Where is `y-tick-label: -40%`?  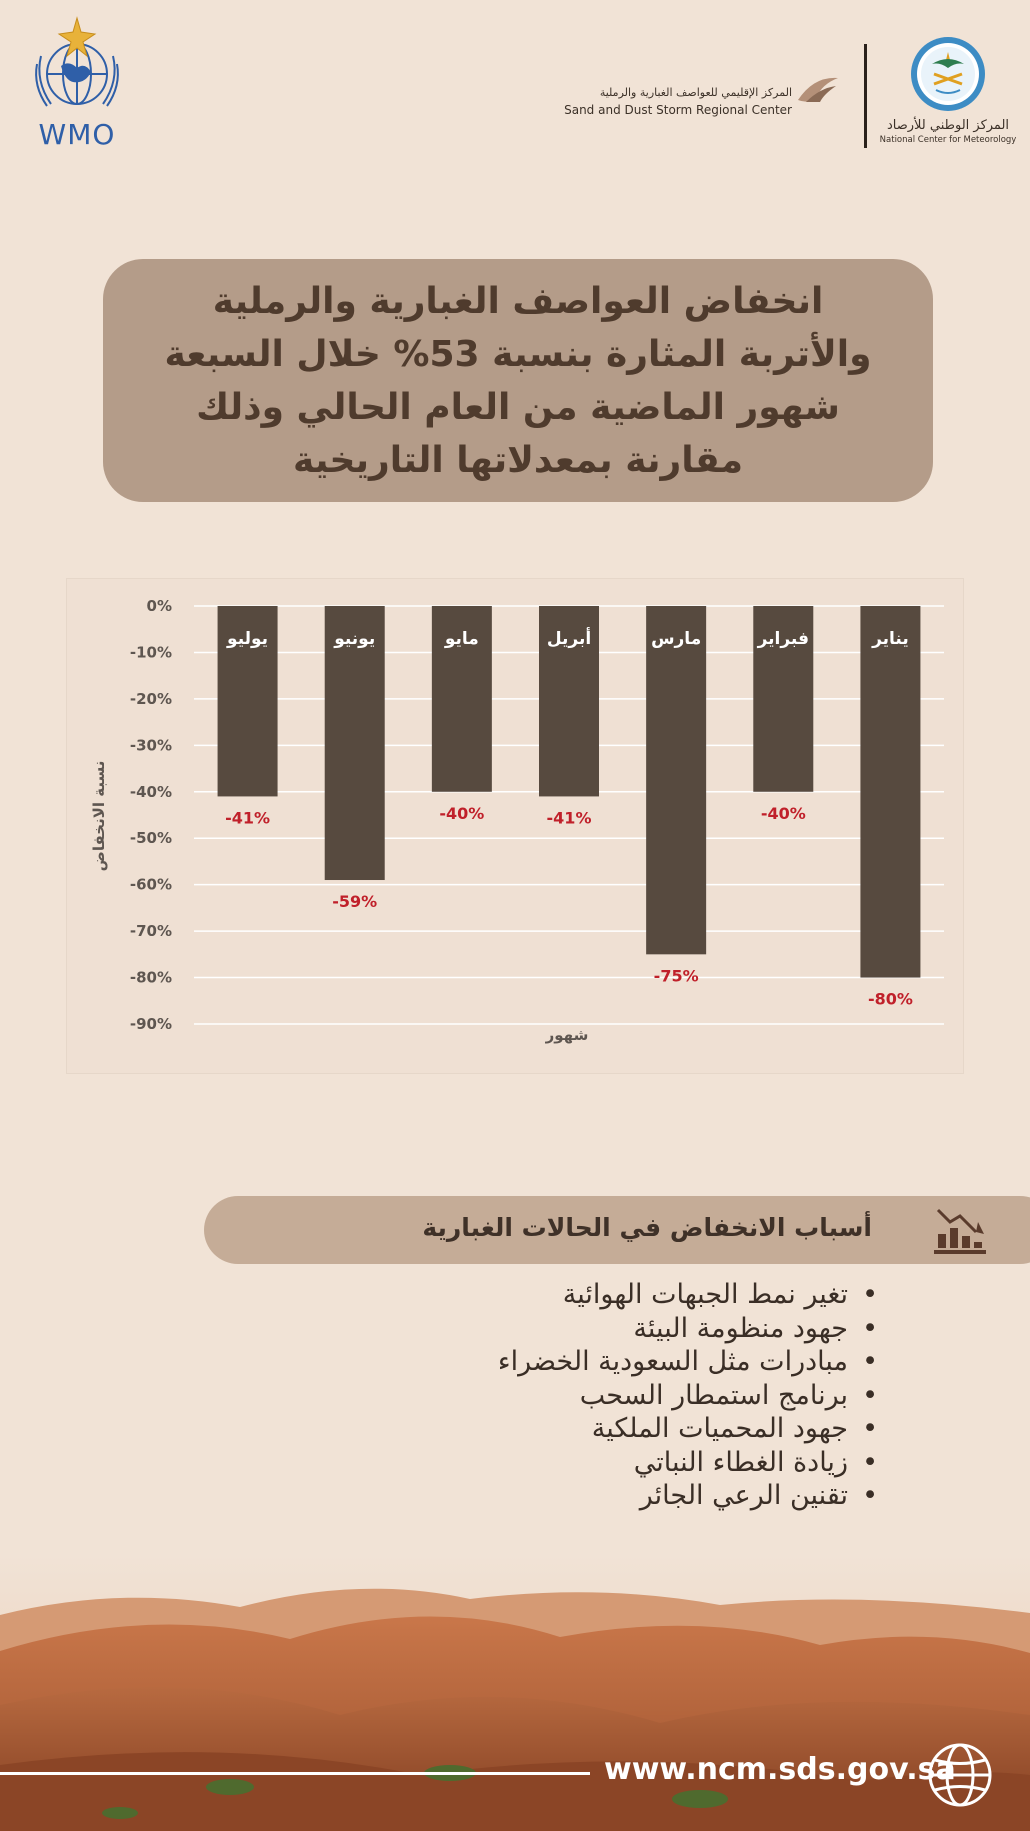
y-tick-label: -40% is located at coordinates (151, 792).